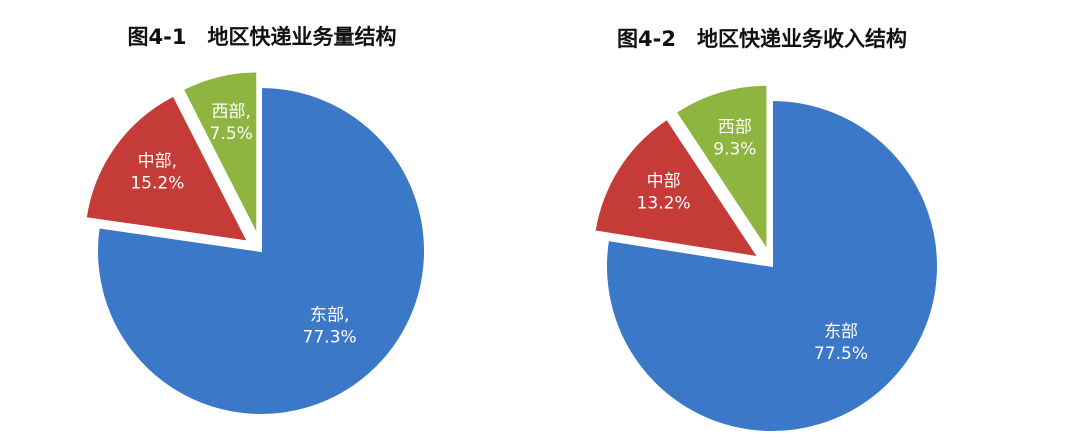 The width and height of the screenshot is (1080, 443). I want to click on label-category: 东部, so click(841, 332).